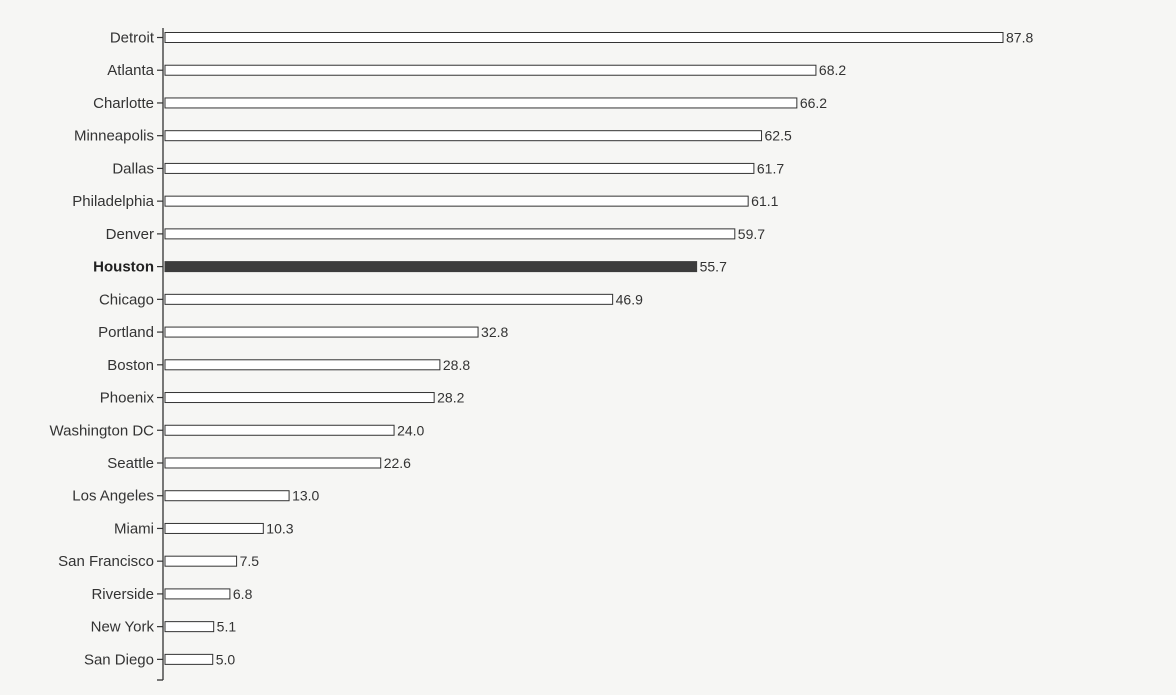 This screenshot has width=1176, height=695. I want to click on category-label: Houston, so click(123, 267).